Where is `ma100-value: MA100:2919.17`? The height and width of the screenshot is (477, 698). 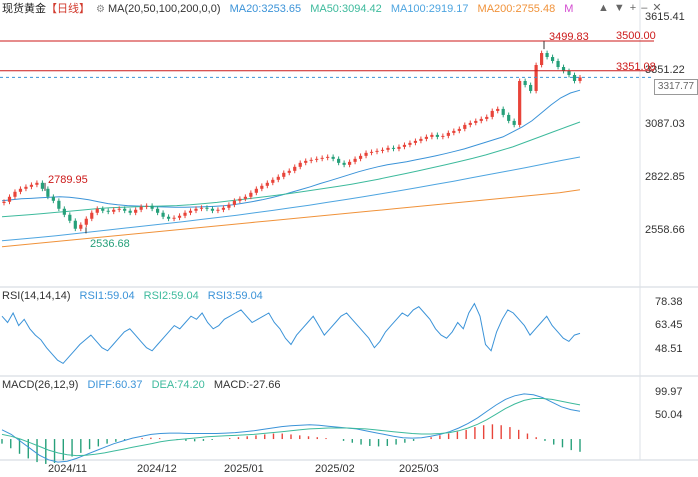 ma100-value: MA100:2919.17 is located at coordinates (429, 9).